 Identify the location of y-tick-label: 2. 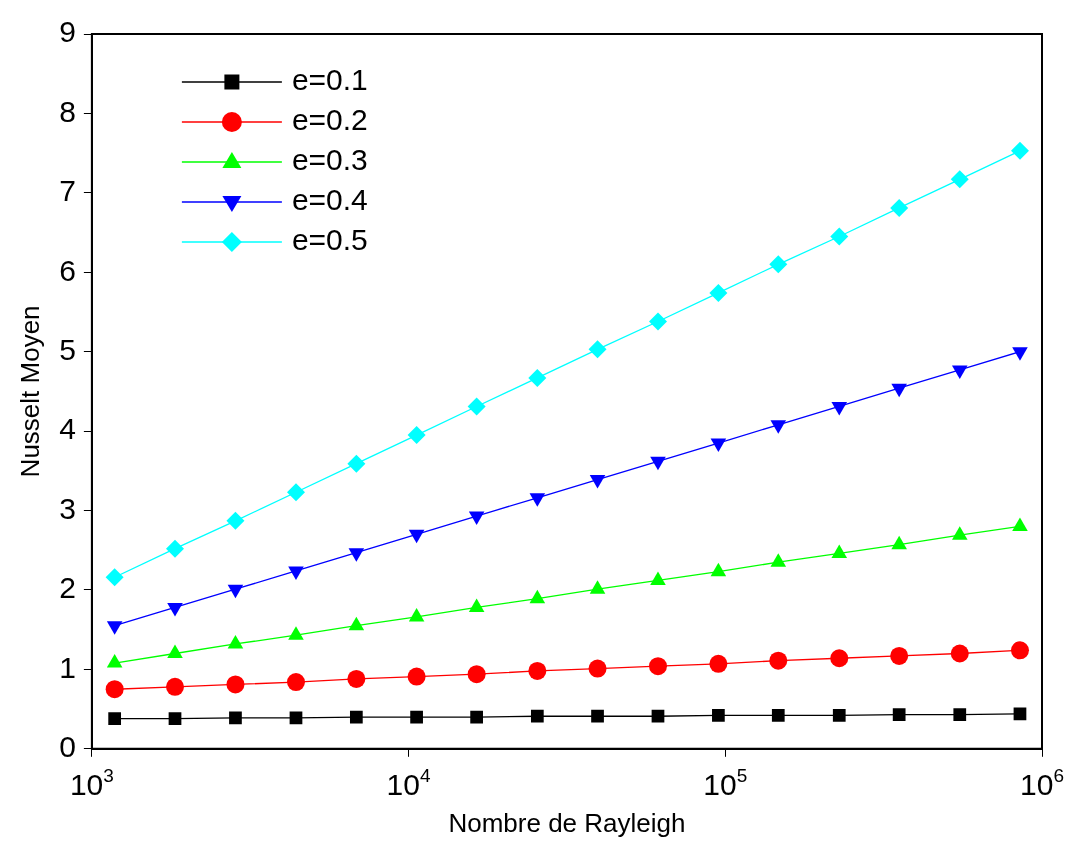
(67, 588).